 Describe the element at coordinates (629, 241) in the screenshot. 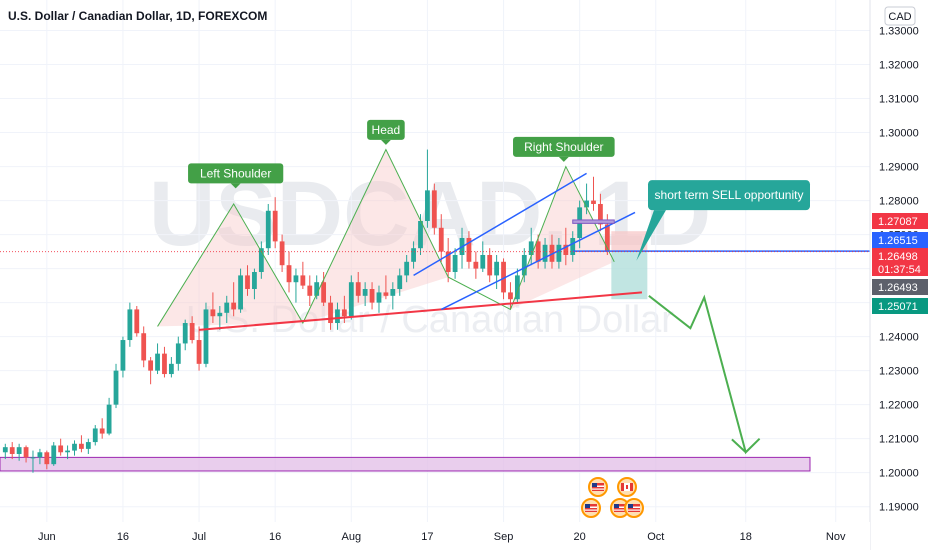

I see `stop-loss-zone` at that location.